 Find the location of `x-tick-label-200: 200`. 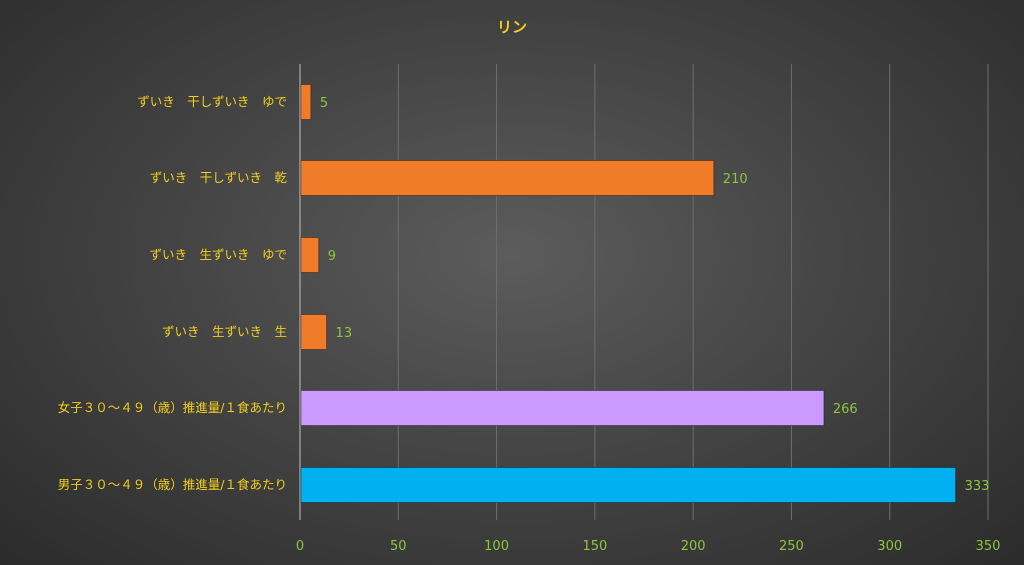

x-tick-label-200: 200 is located at coordinates (693, 546).